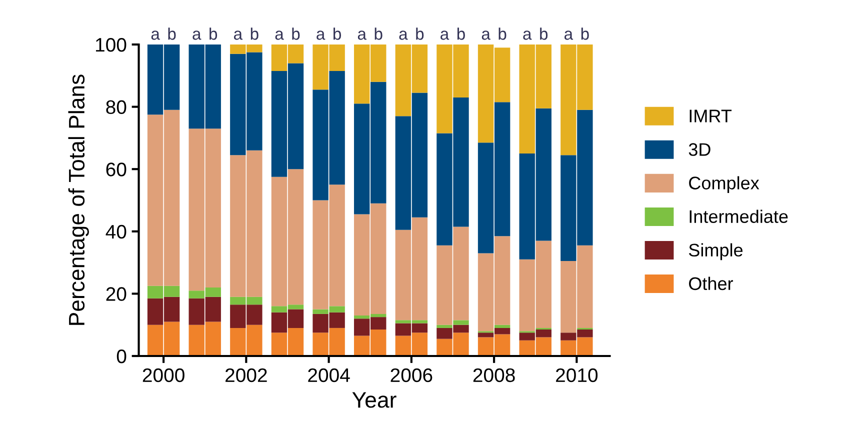 This screenshot has width=841, height=445. What do you see at coordinates (577, 375) in the screenshot?
I see `x-tick-label: 2010` at bounding box center [577, 375].